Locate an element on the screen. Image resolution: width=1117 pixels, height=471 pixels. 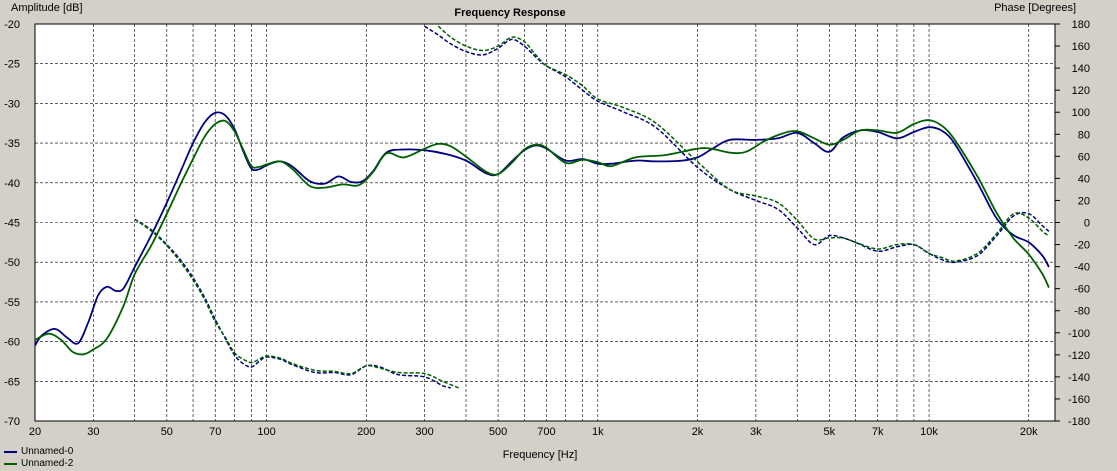
legend-label-unnamed-0: Unnamed-0 is located at coordinates (47, 451).